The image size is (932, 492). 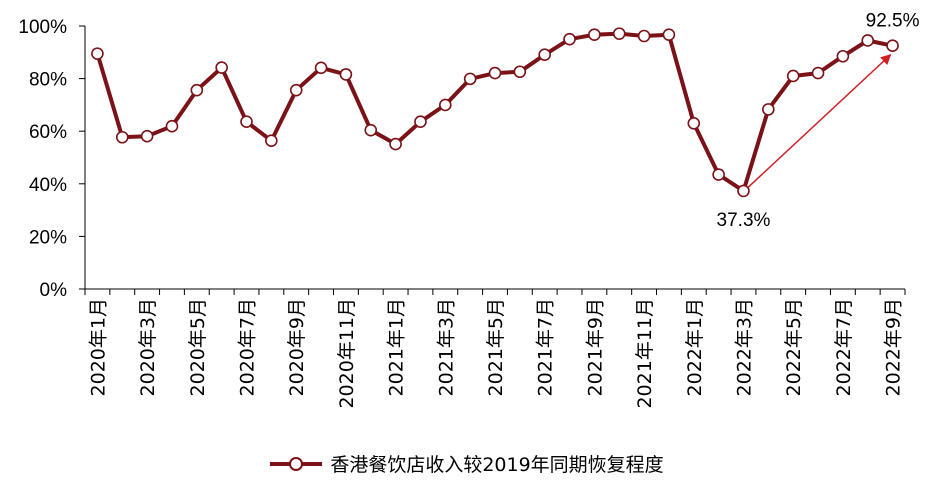 I want to click on trend-arrow, so click(x=819, y=121).